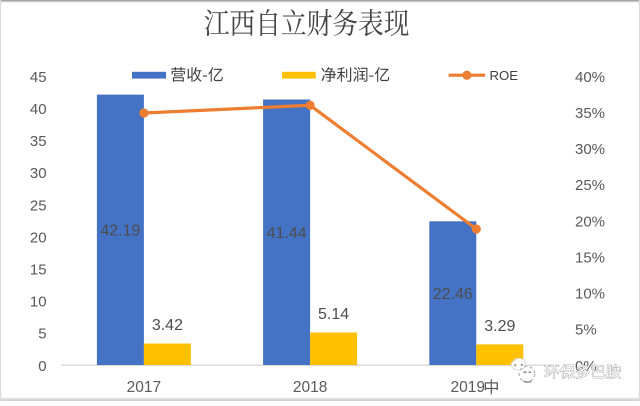 The width and height of the screenshot is (640, 406). I want to click on svg-text: 15, so click(38, 270).